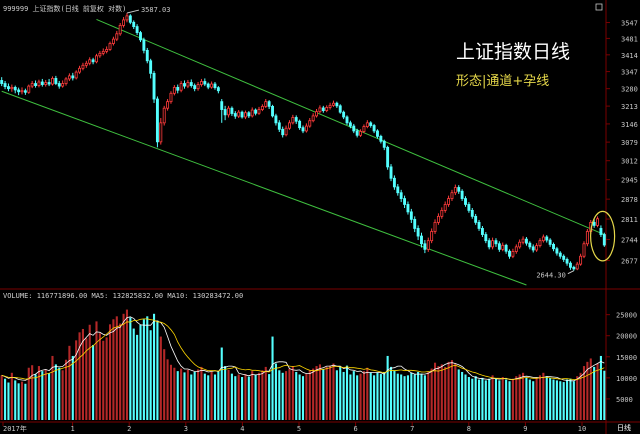 The height and width of the screenshot is (434, 640). Describe the element at coordinates (133, 11) in the screenshot. I see `high-marker-line` at that location.